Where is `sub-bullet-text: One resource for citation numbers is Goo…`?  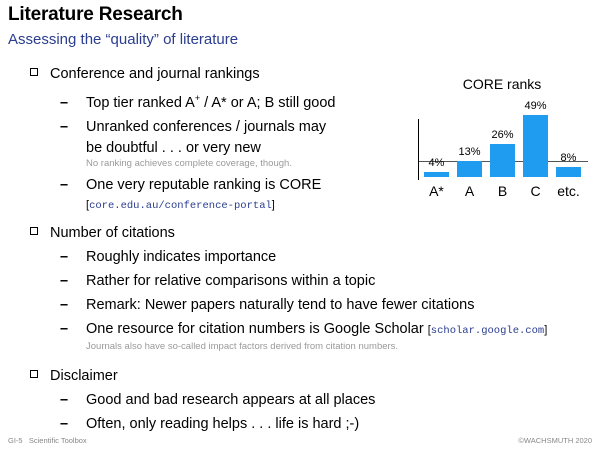
sub-bullet-text: One resource for citation numbers is Goo… is located at coordinates (317, 328).